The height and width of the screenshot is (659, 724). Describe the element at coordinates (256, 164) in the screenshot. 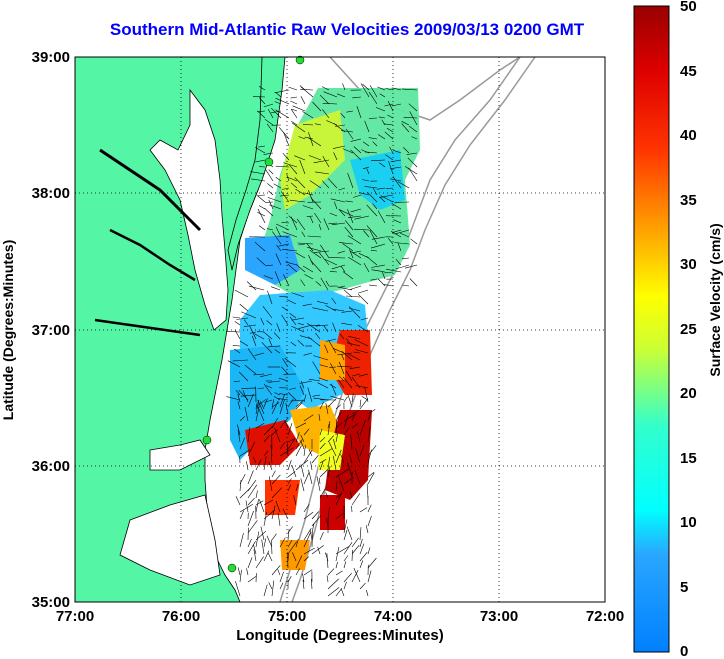

I see `land-delmarva` at that location.